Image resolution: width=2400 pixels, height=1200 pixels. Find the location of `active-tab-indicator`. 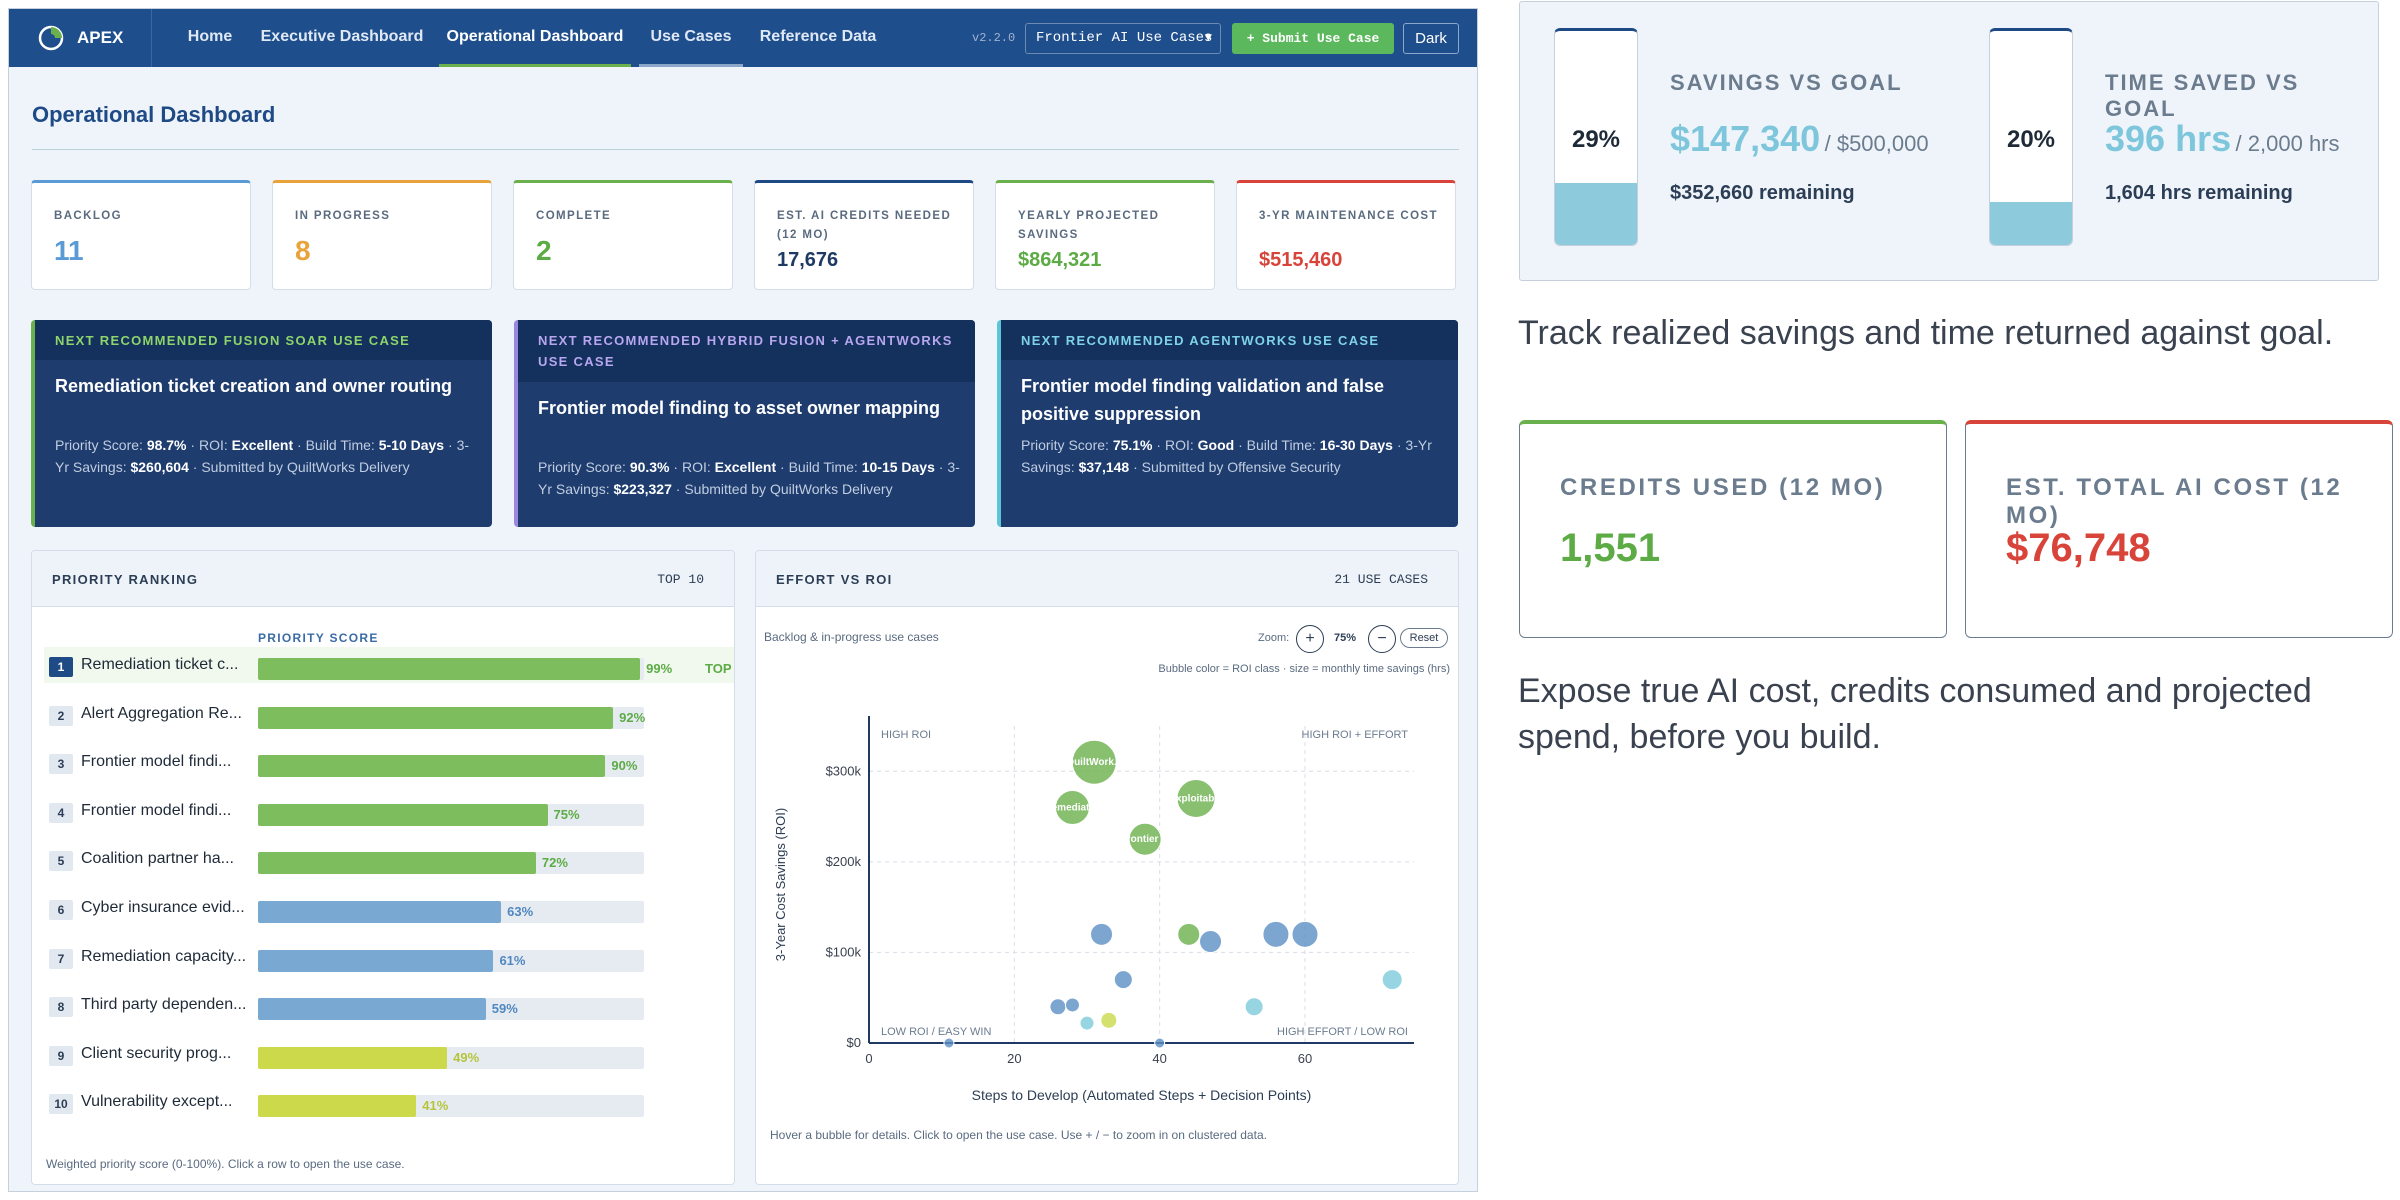

active-tab-indicator is located at coordinates (535, 65).